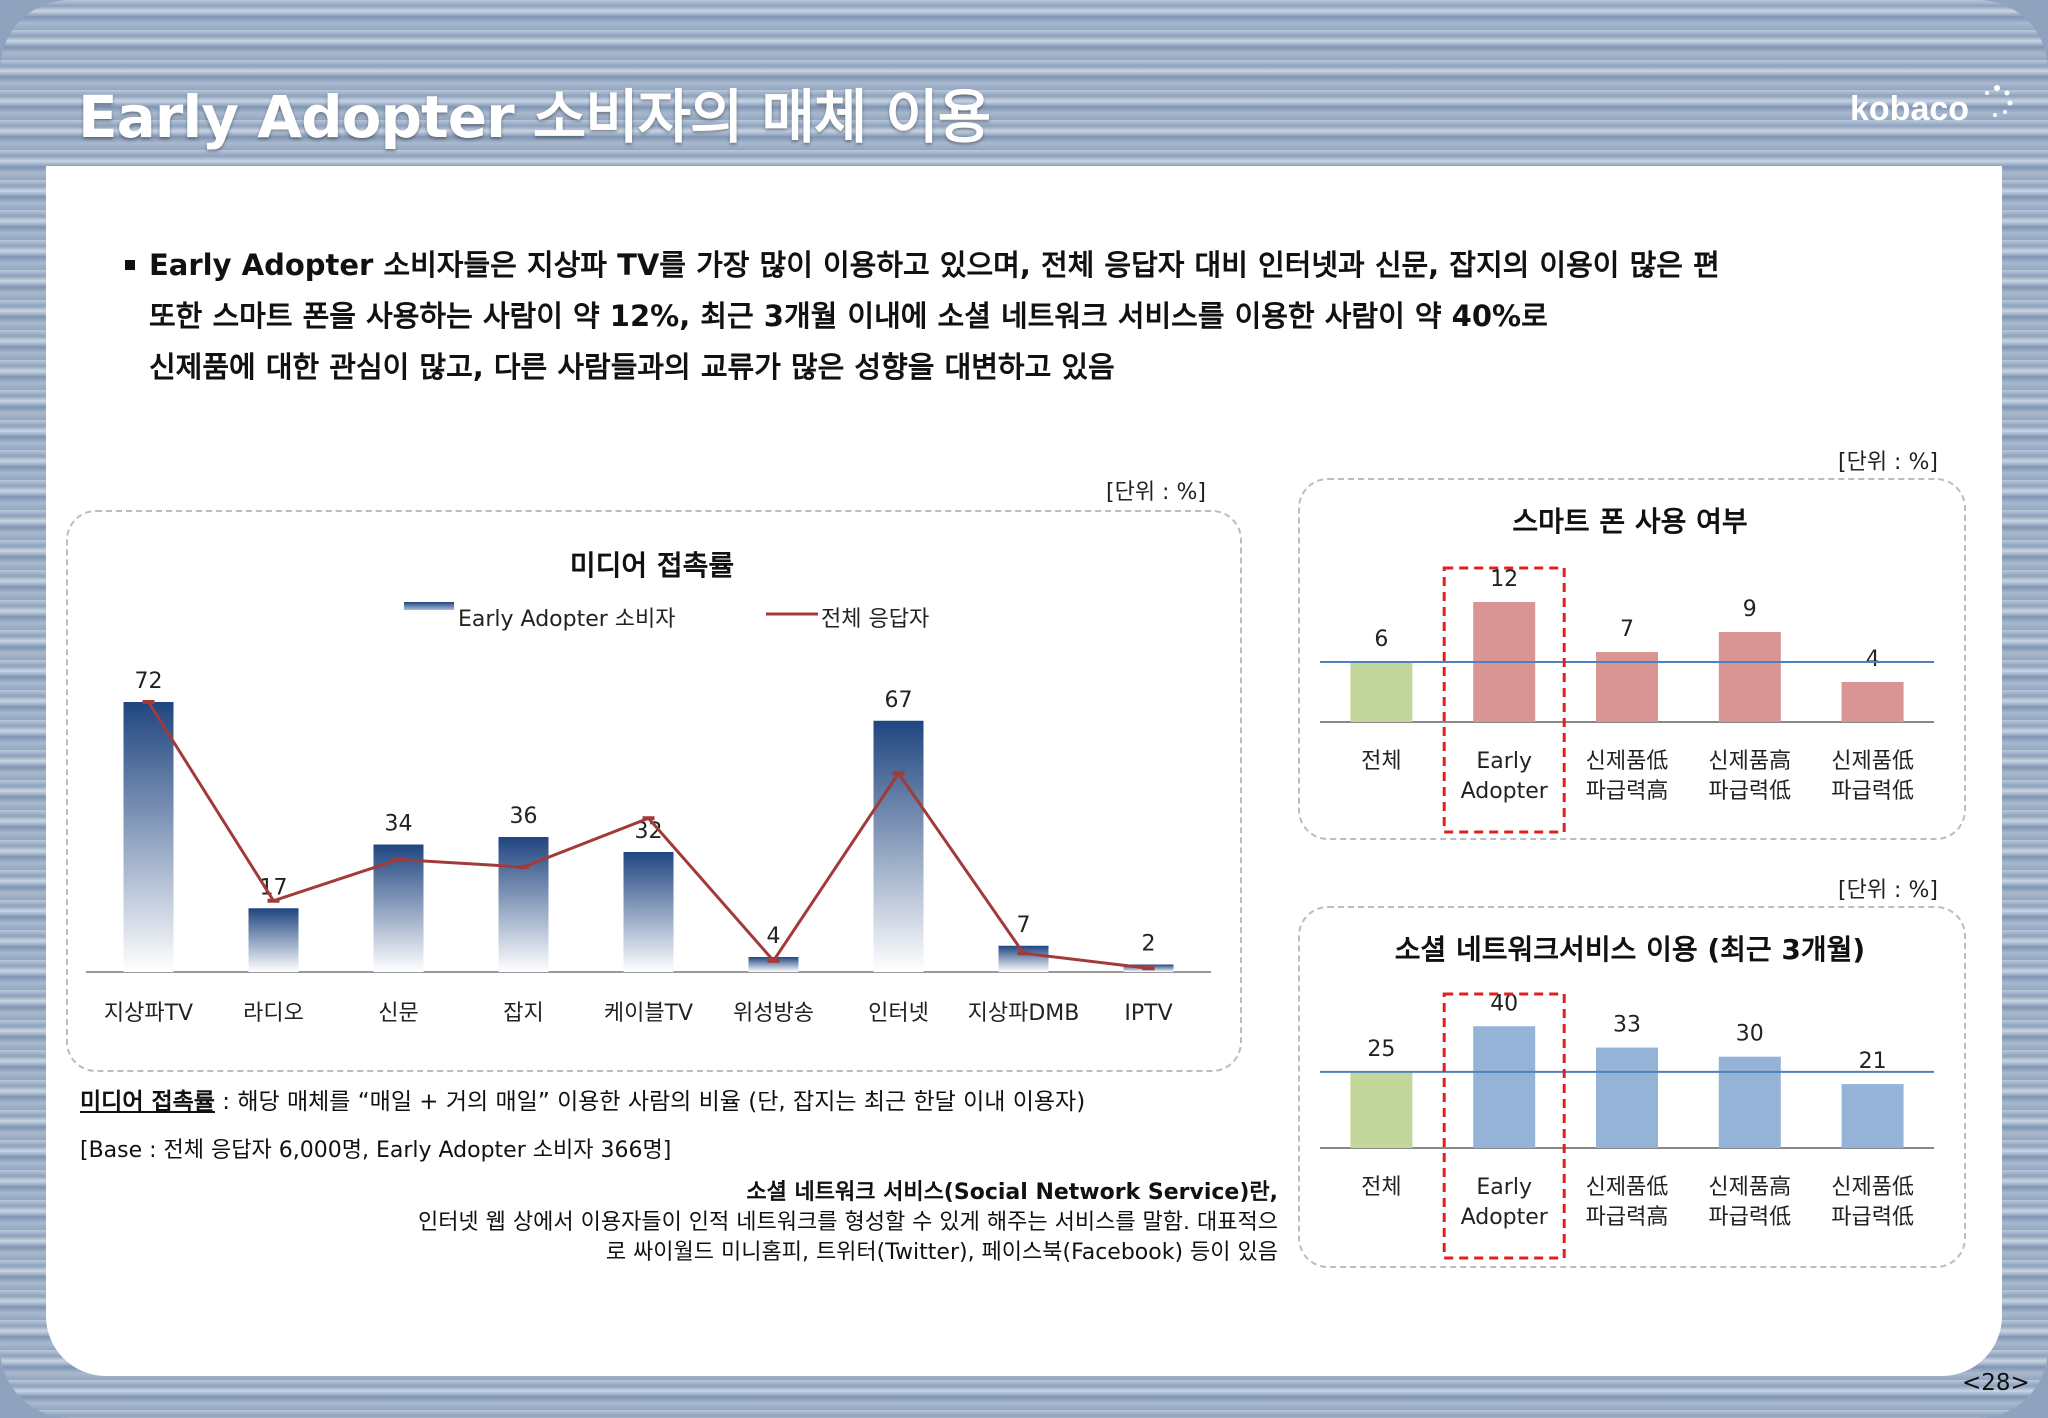  What do you see at coordinates (1381, 1187) in the screenshot?
I see `sns-category-label: 전체` at bounding box center [1381, 1187].